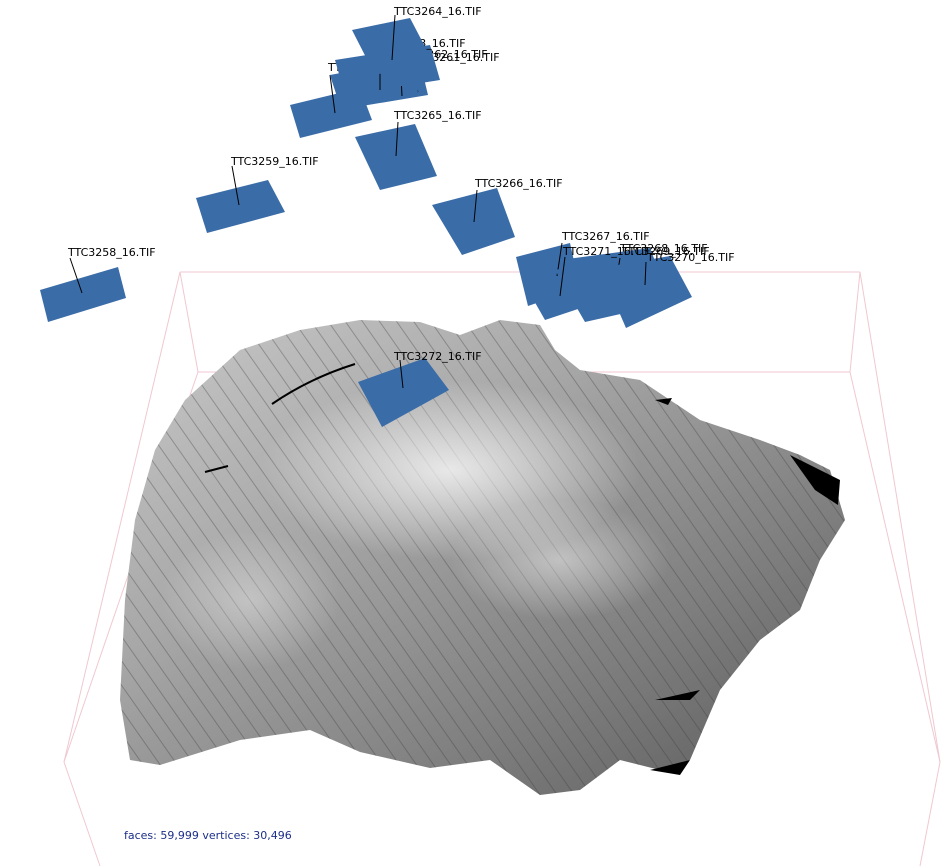  What do you see at coordinates (518, 183) in the screenshot?
I see `camera-label: TTC3266_16.TIF` at bounding box center [518, 183].